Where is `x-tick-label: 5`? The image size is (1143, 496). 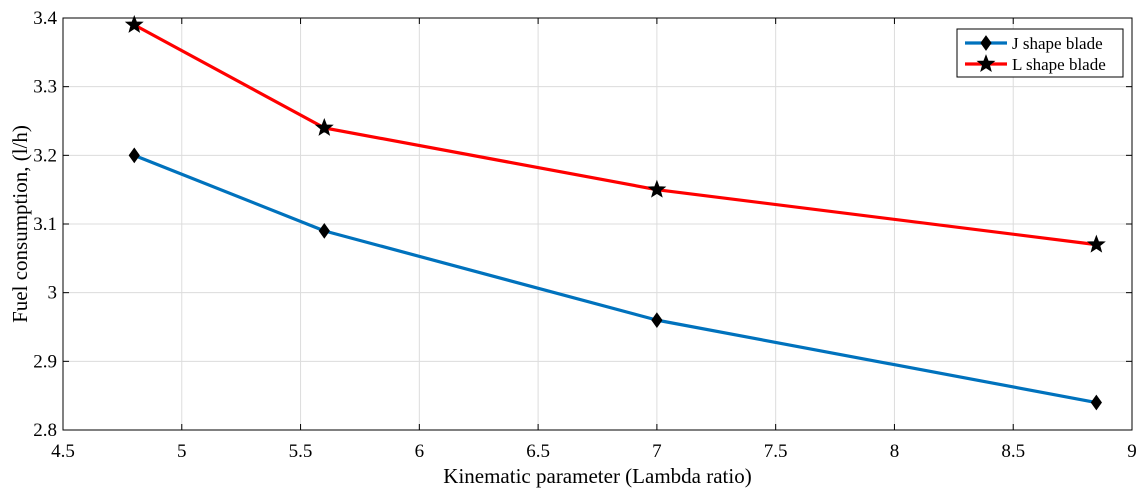 x-tick-label: 5 is located at coordinates (182, 451).